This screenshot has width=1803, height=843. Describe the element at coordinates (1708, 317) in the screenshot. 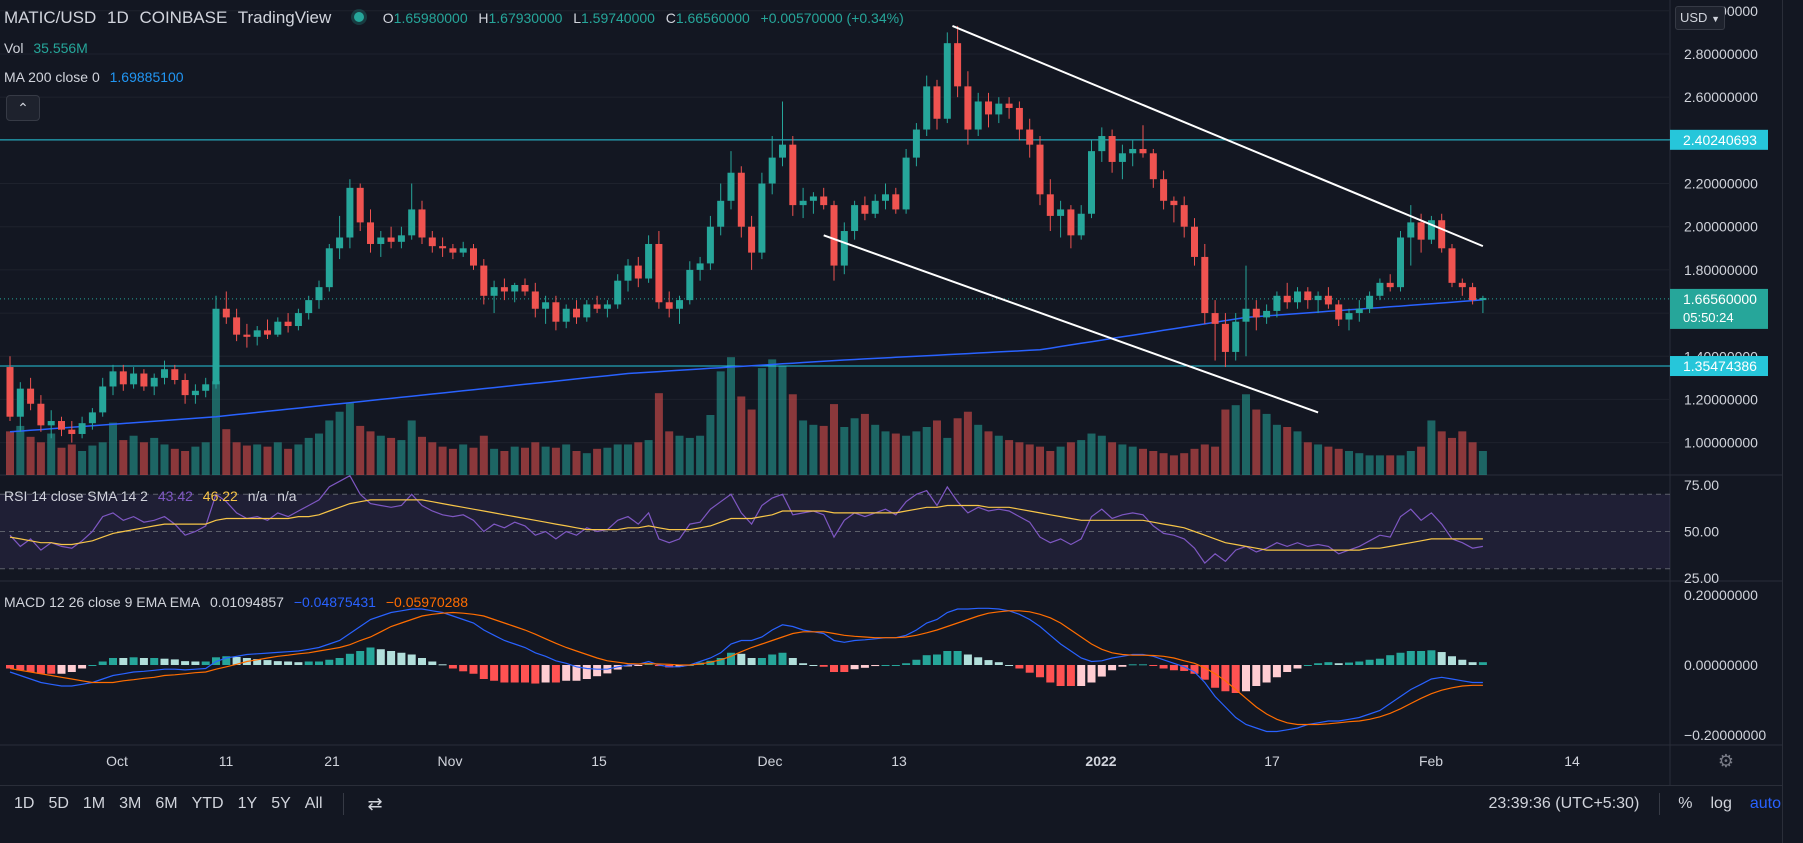

I see `countdown-label: 05:50:24` at that location.